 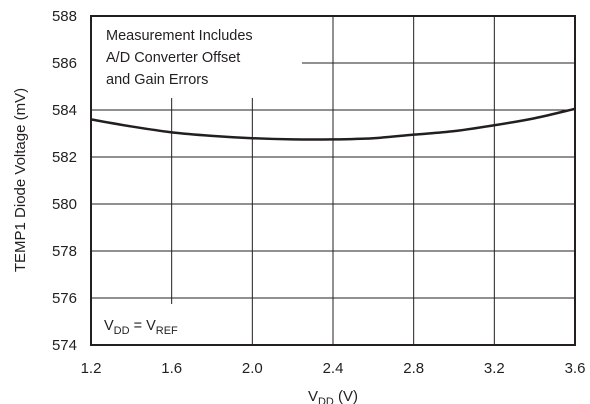 I want to click on series-layer, so click(x=333, y=124).